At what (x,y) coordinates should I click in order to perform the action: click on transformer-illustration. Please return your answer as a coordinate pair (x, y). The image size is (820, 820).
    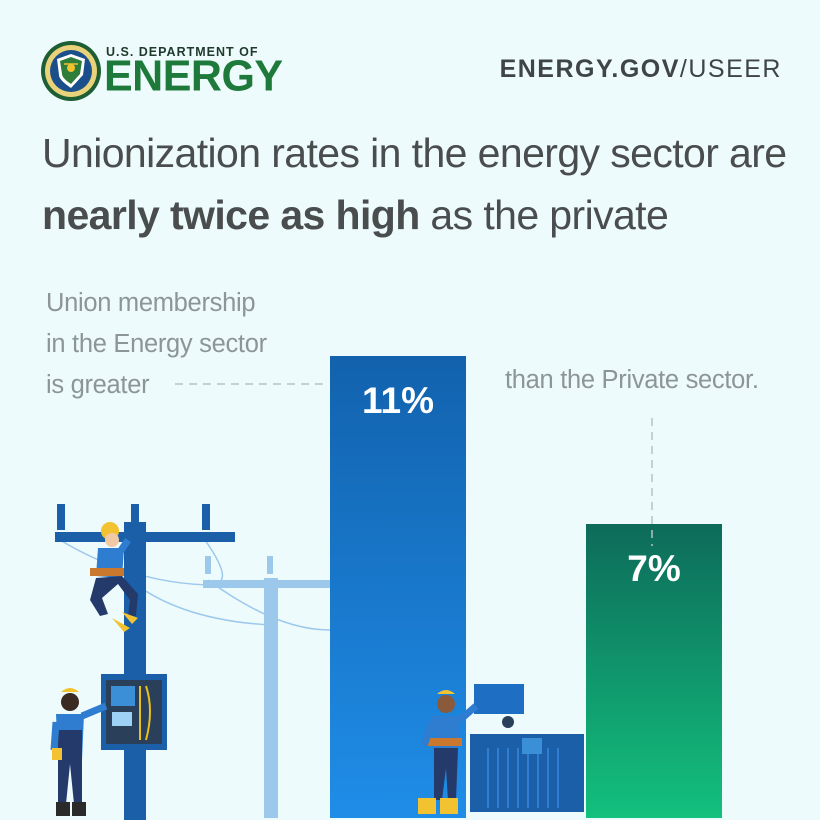
    Looking at the image, I should click on (527, 748).